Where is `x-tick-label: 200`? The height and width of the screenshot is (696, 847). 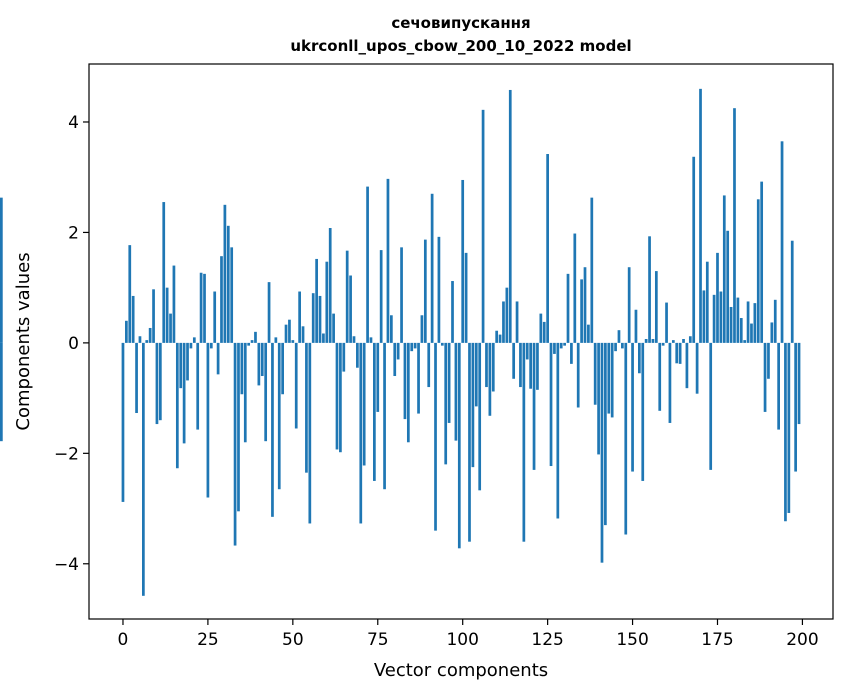 x-tick-label: 200 is located at coordinates (802, 640).